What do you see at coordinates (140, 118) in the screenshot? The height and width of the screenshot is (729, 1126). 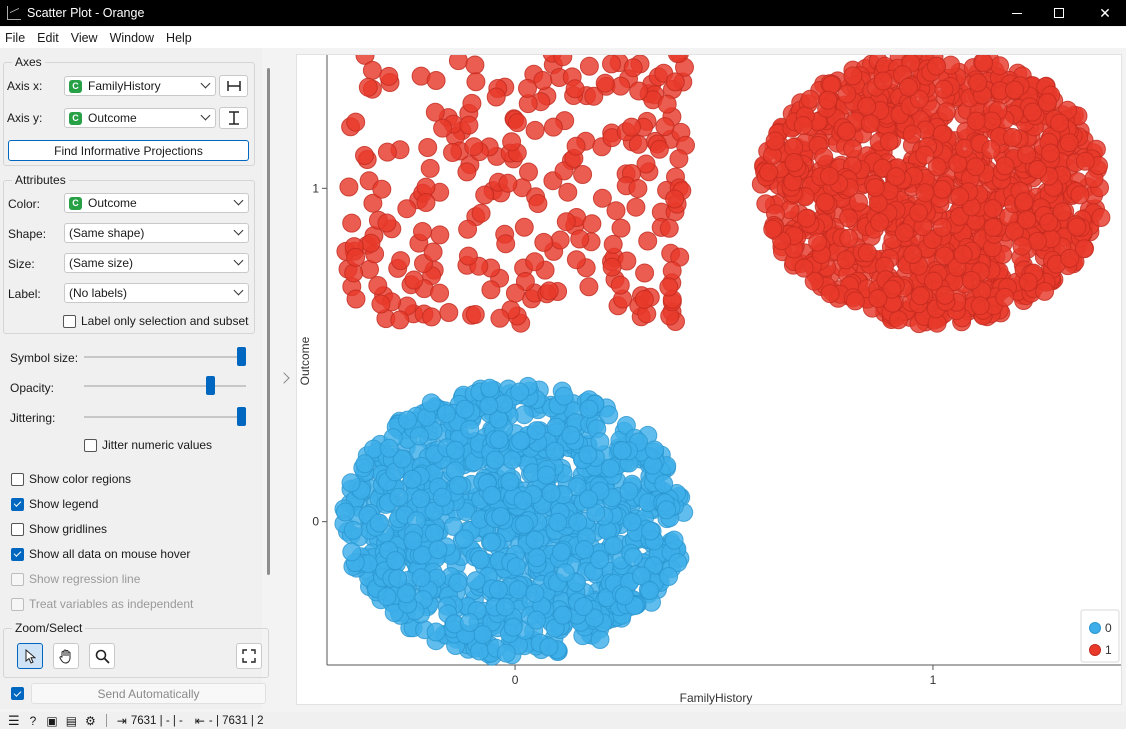 I see `axis-y-combo: C Outcome` at bounding box center [140, 118].